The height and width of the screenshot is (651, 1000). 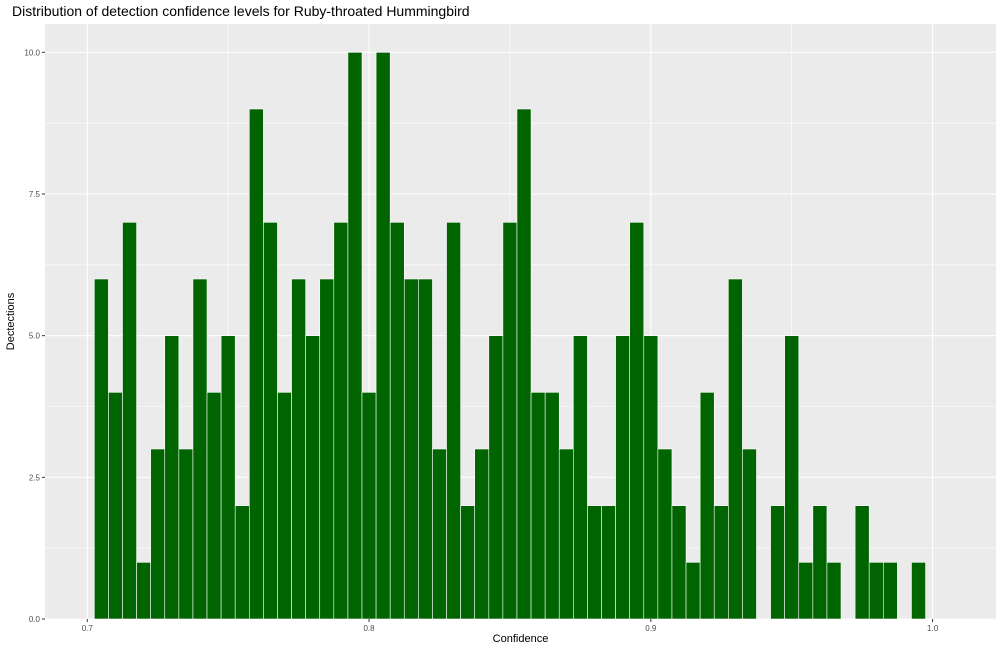 I want to click on y-tick-label: 2.5, so click(x=35, y=477).